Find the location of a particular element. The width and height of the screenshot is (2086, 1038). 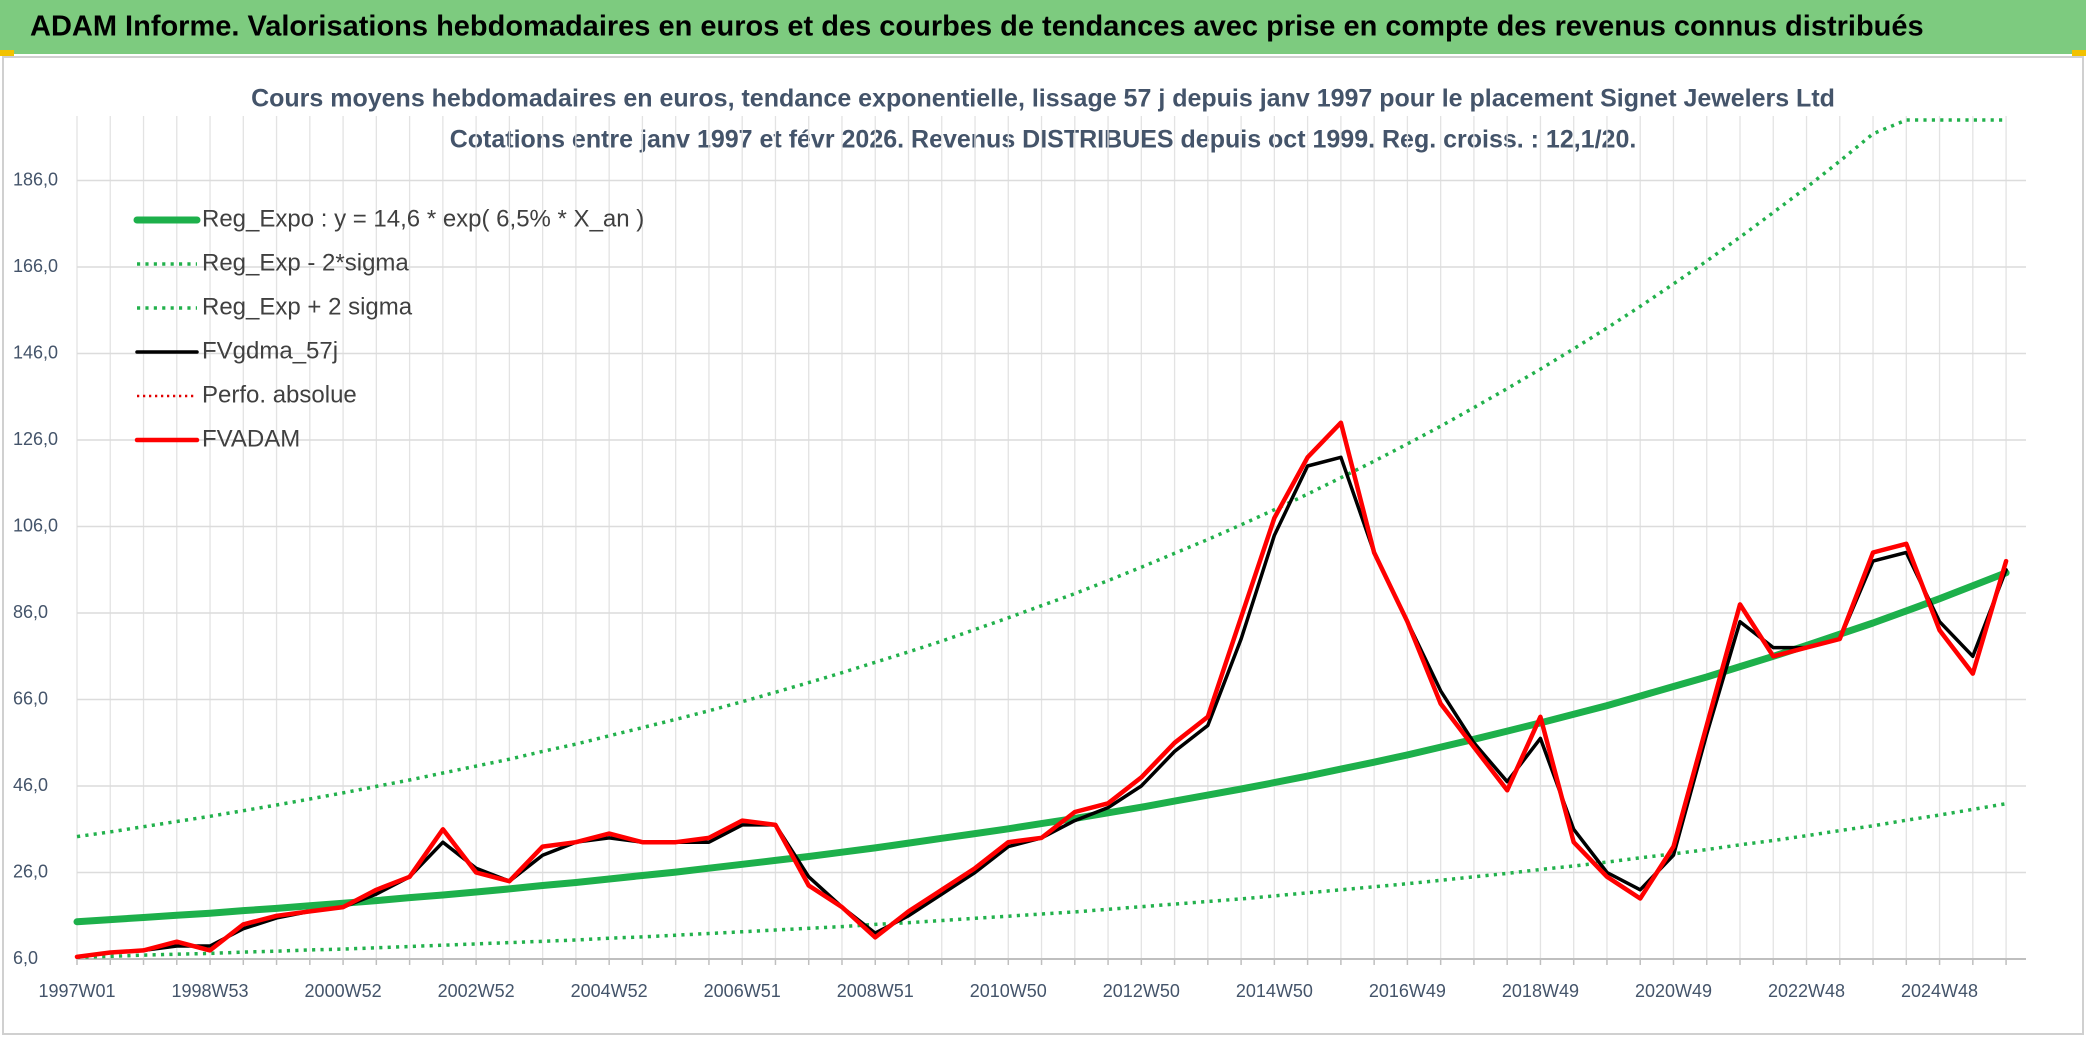

y-tick-label: 6,0 is located at coordinates (25, 958).